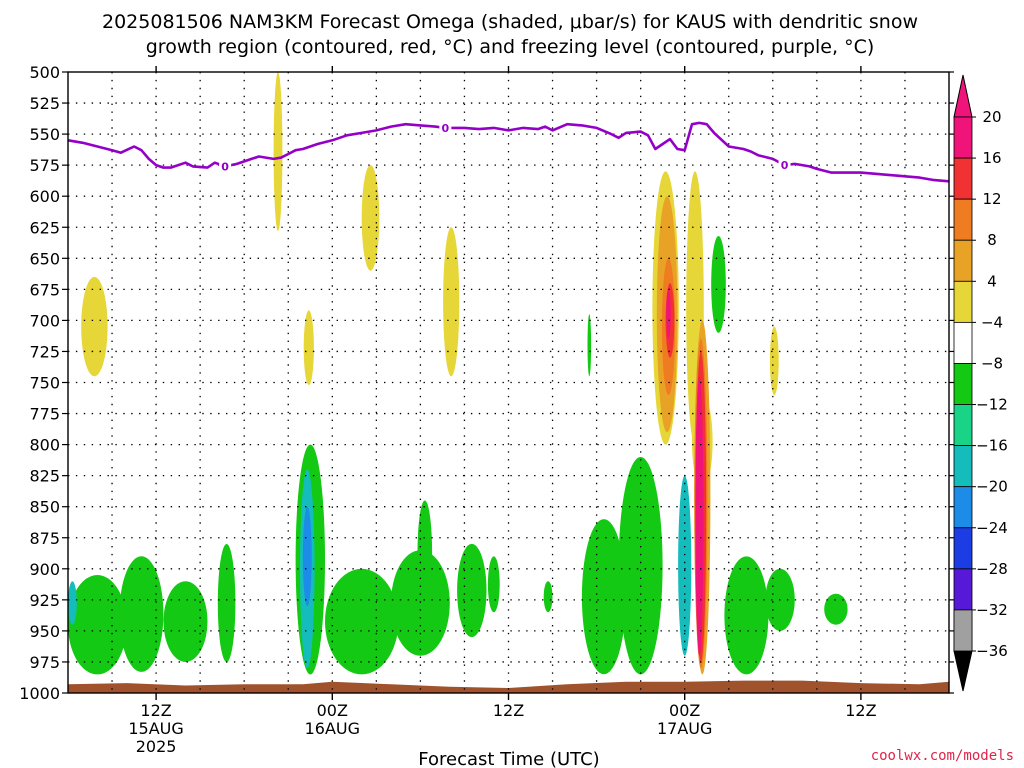 This screenshot has height=768, width=1024. What do you see at coordinates (44, 569) in the screenshot?
I see `y-tick-label: 900` at bounding box center [44, 569].